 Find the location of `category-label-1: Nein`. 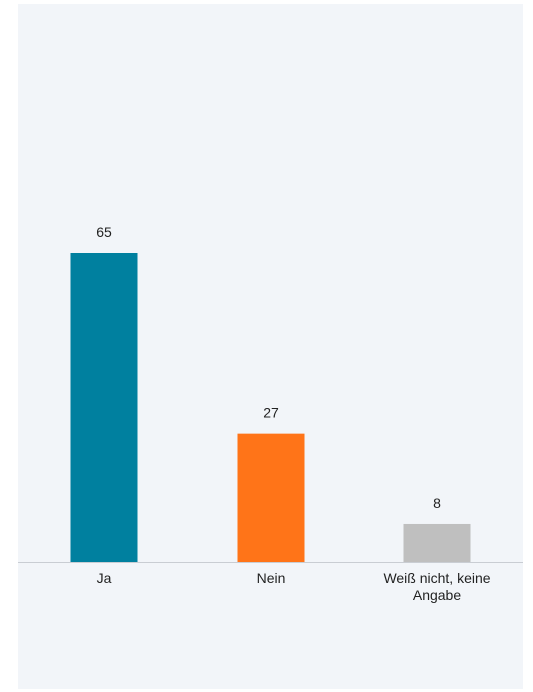

category-label-1: Nein is located at coordinates (271, 578).